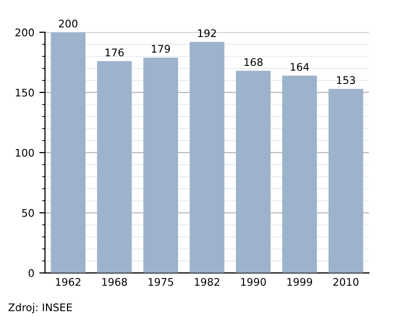 The height and width of the screenshot is (323, 400). I want to click on data-label: 179, so click(161, 48).